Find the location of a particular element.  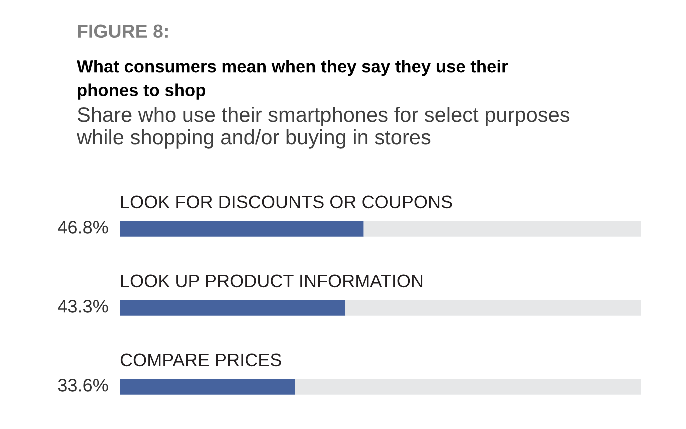

data-label: 43.3% is located at coordinates (83, 306).